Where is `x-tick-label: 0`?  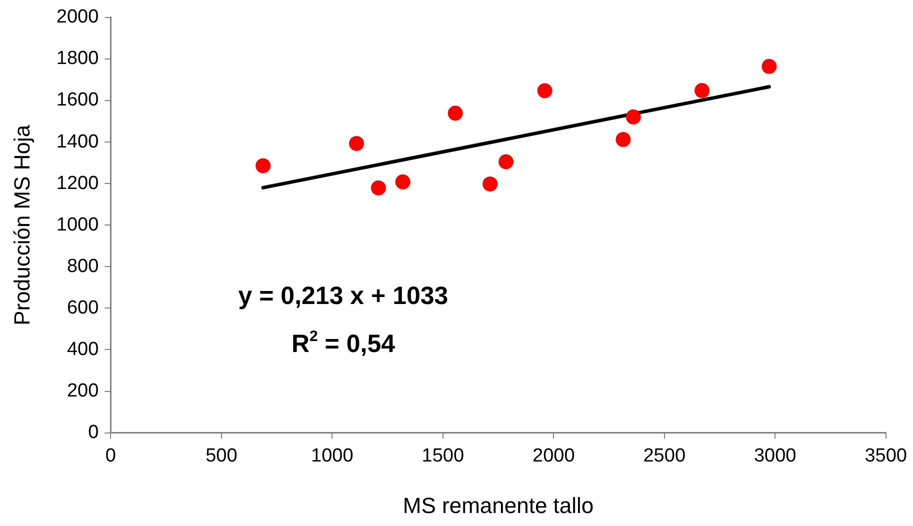 x-tick-label: 0 is located at coordinates (110, 455).